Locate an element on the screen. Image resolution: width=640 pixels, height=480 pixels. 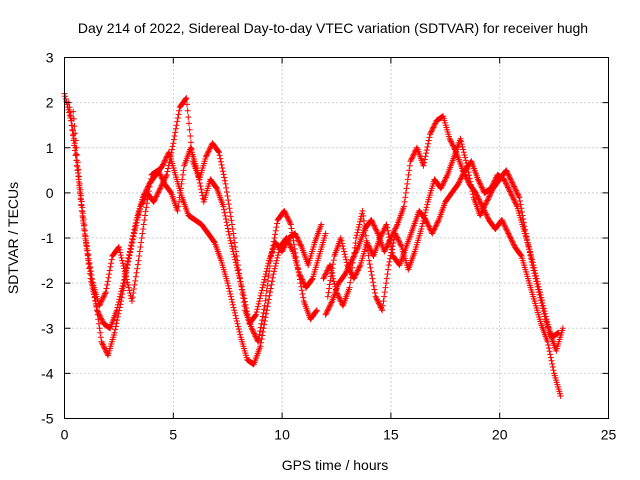
y-tick-label: 2 is located at coordinates (50, 103).